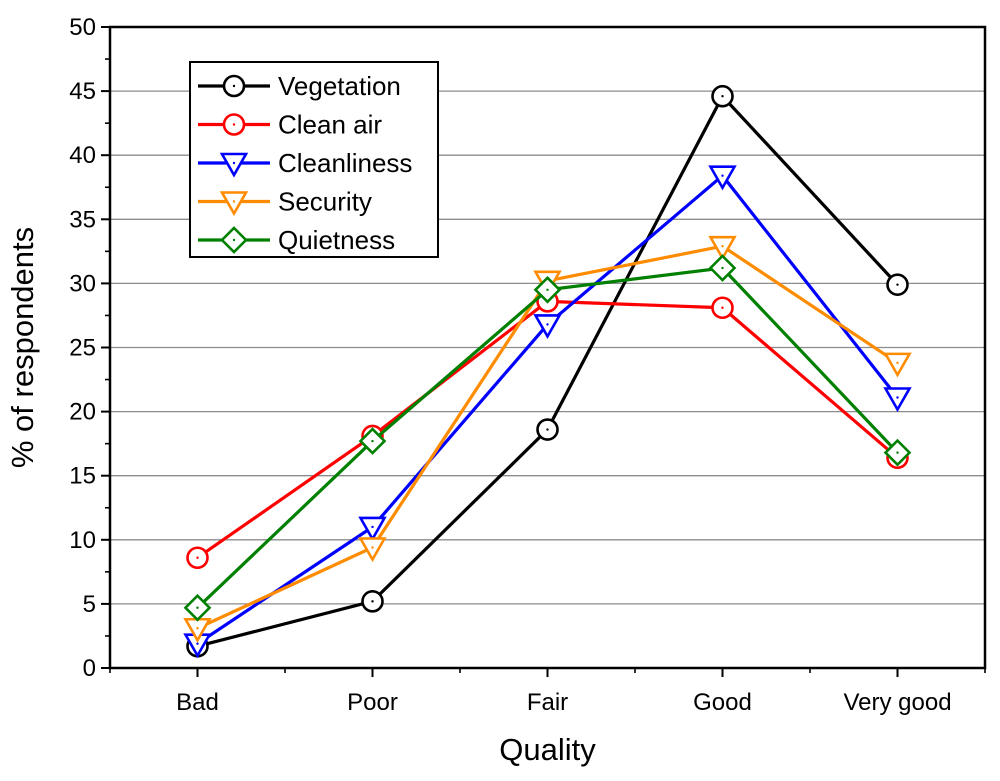 The height and width of the screenshot is (781, 1000). I want to click on legend-item-vegetation: Vegetation, so click(299, 86).